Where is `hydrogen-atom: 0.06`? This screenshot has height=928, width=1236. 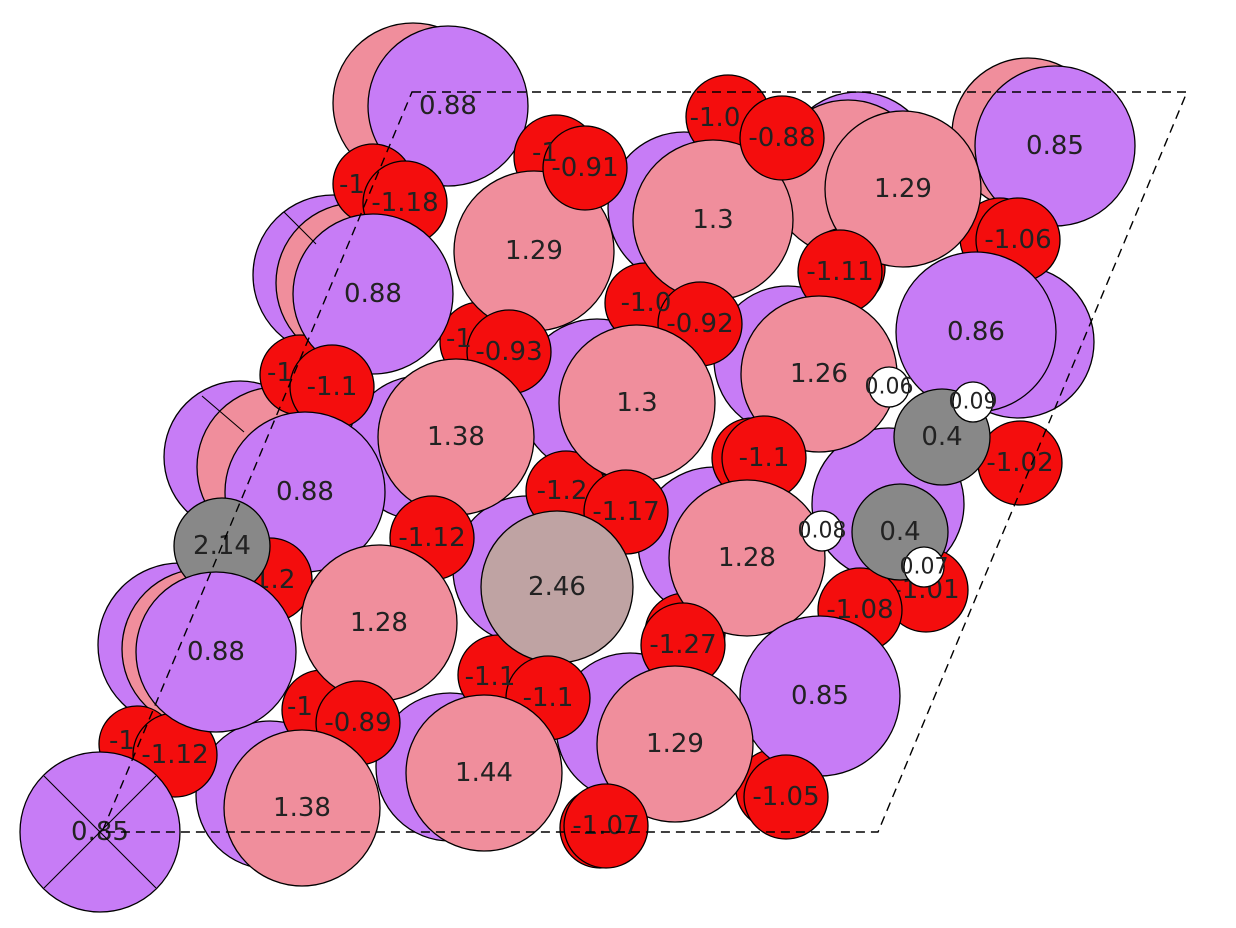
hydrogen-atom: 0.06 is located at coordinates (889, 387).